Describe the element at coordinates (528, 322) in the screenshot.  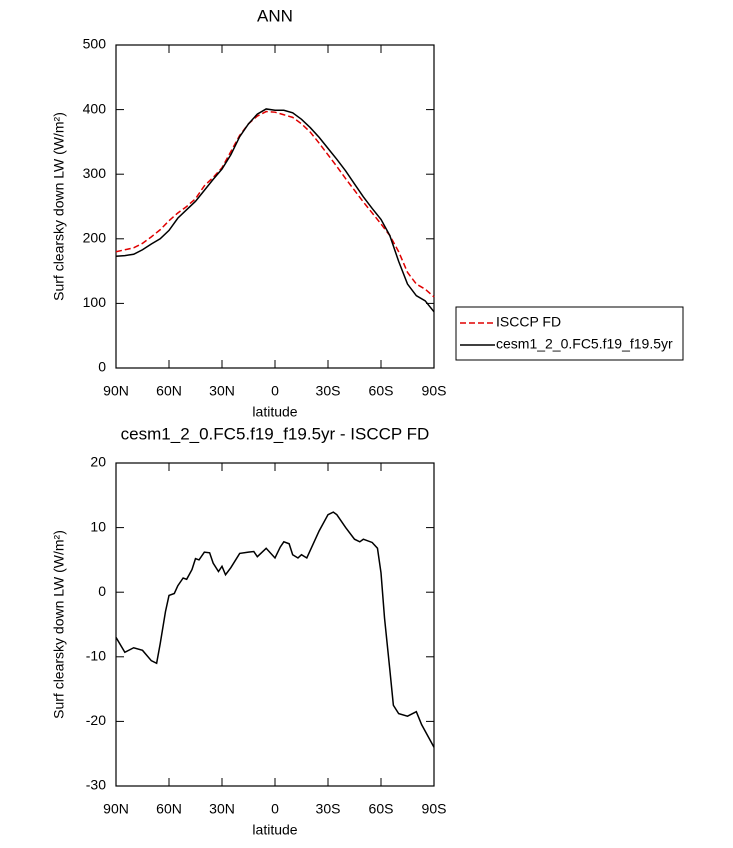
I see `legend-label: ISCCP FD` at that location.